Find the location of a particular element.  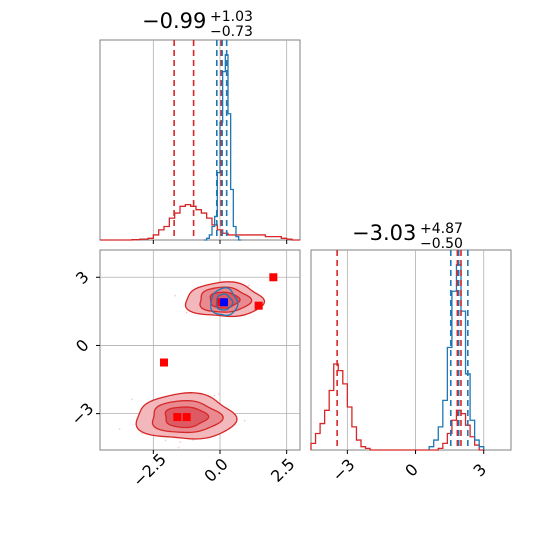

panel-bottom-right-title-value: −3.03 is located at coordinates (384, 233).